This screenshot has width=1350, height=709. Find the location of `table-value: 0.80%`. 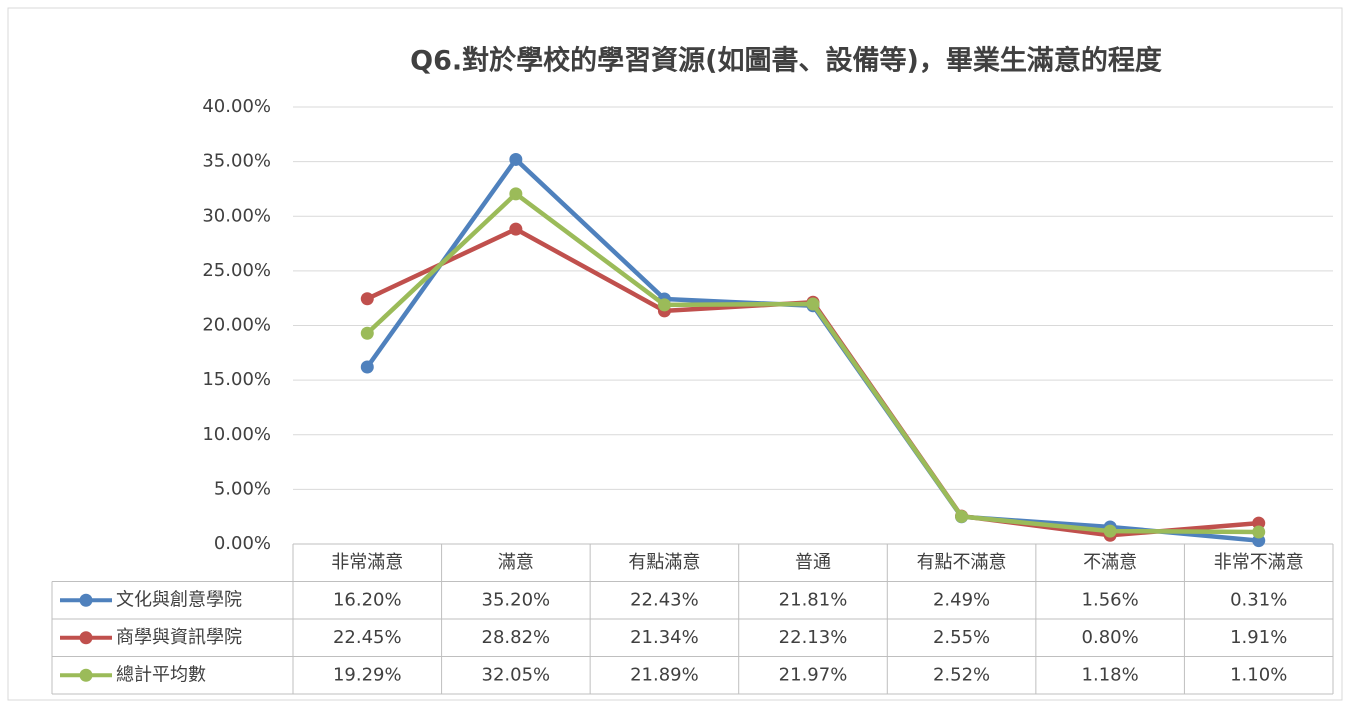

table-value: 0.80% is located at coordinates (1110, 637).